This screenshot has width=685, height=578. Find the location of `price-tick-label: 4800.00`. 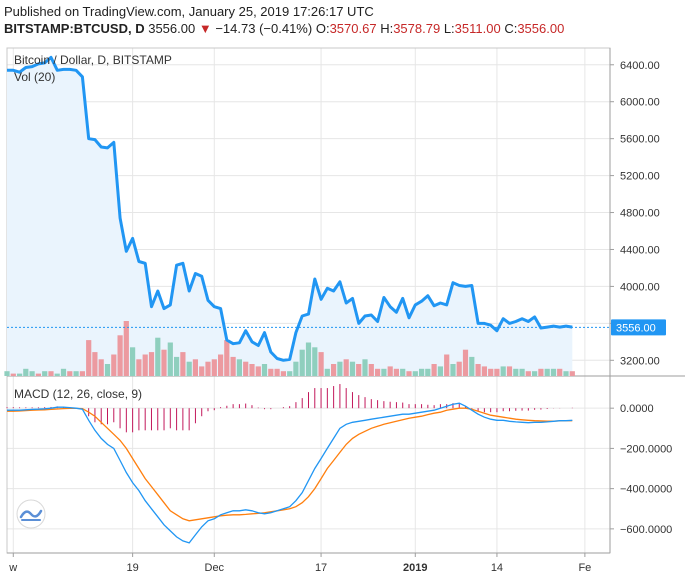

price-tick-label: 4800.00 is located at coordinates (640, 214).